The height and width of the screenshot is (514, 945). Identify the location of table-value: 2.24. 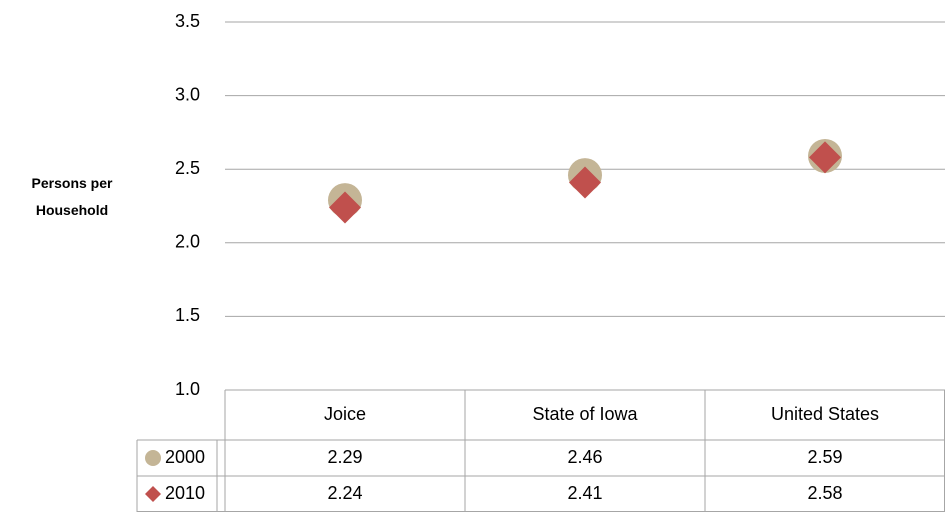
(344, 493).